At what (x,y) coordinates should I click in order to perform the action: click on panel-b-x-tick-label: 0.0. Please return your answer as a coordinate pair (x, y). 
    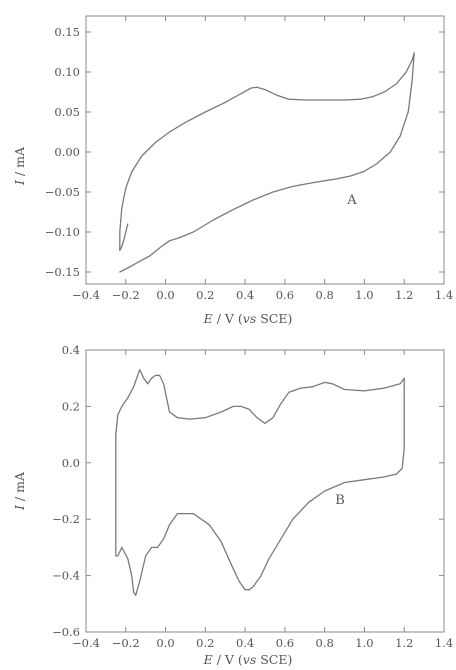
    Looking at the image, I should click on (165, 643).